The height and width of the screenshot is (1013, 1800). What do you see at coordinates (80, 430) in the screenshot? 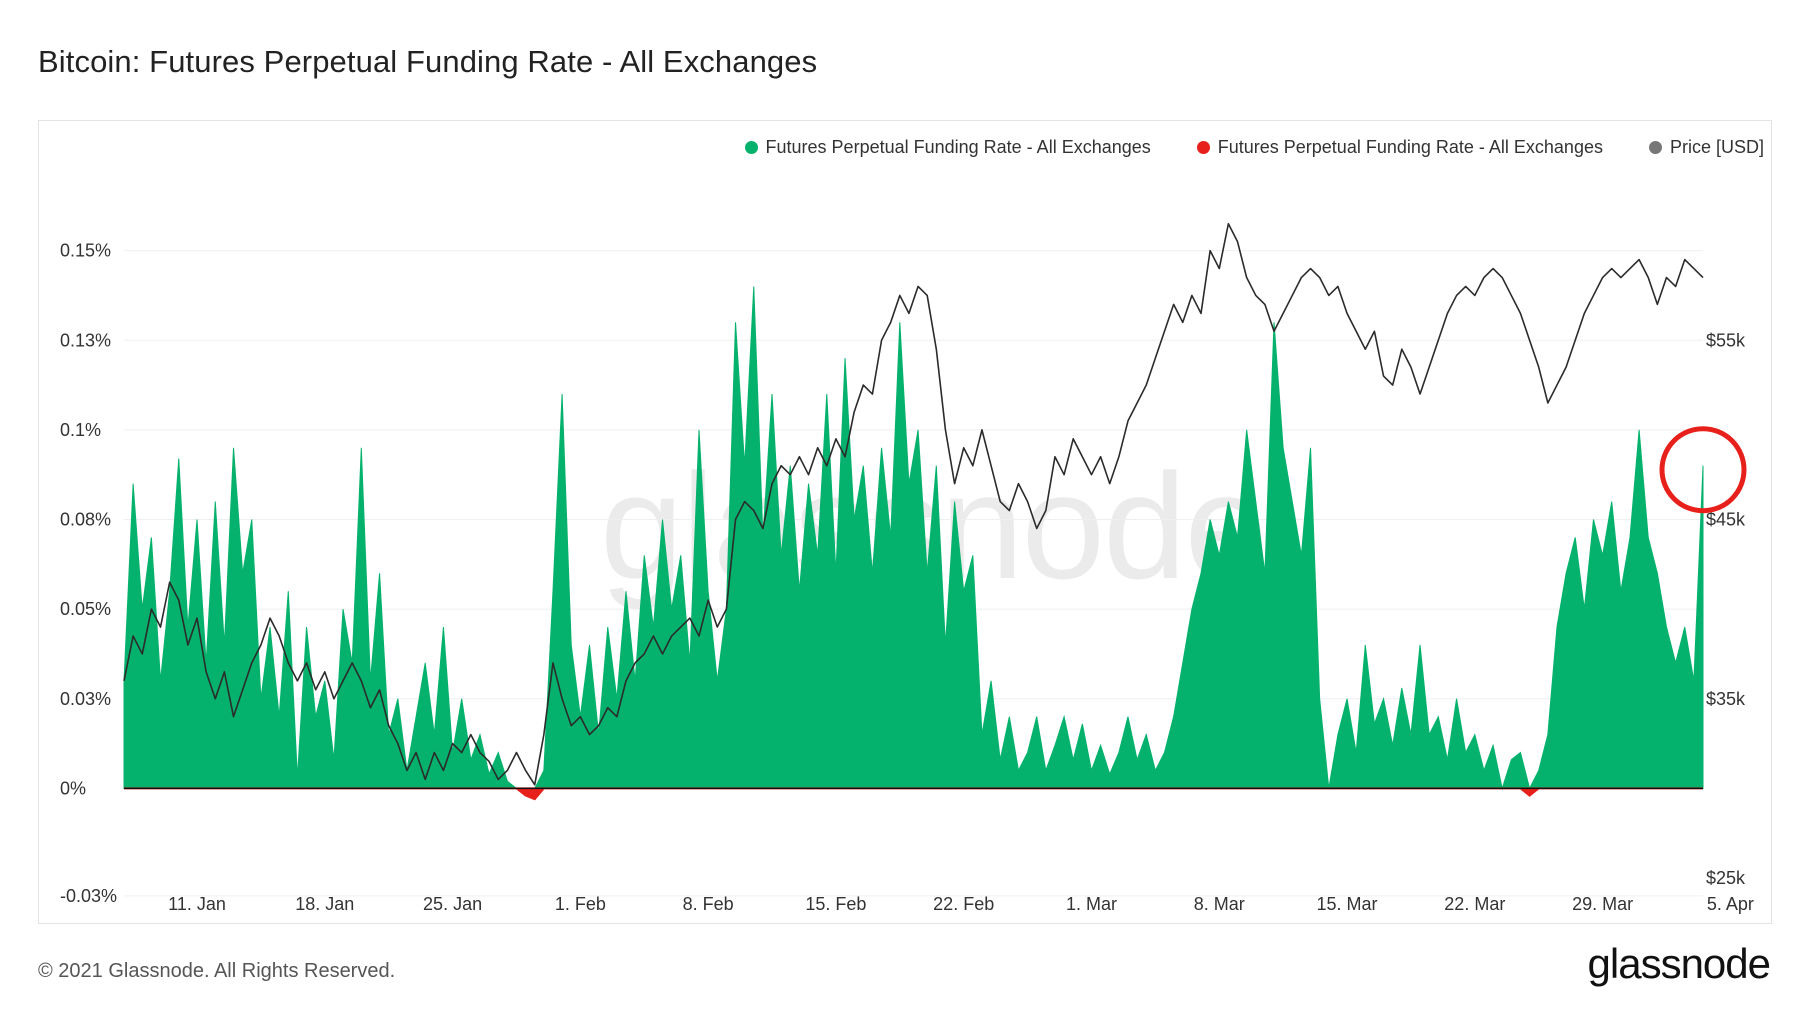
I see `y-left-tick-label: 0.1%` at bounding box center [80, 430].